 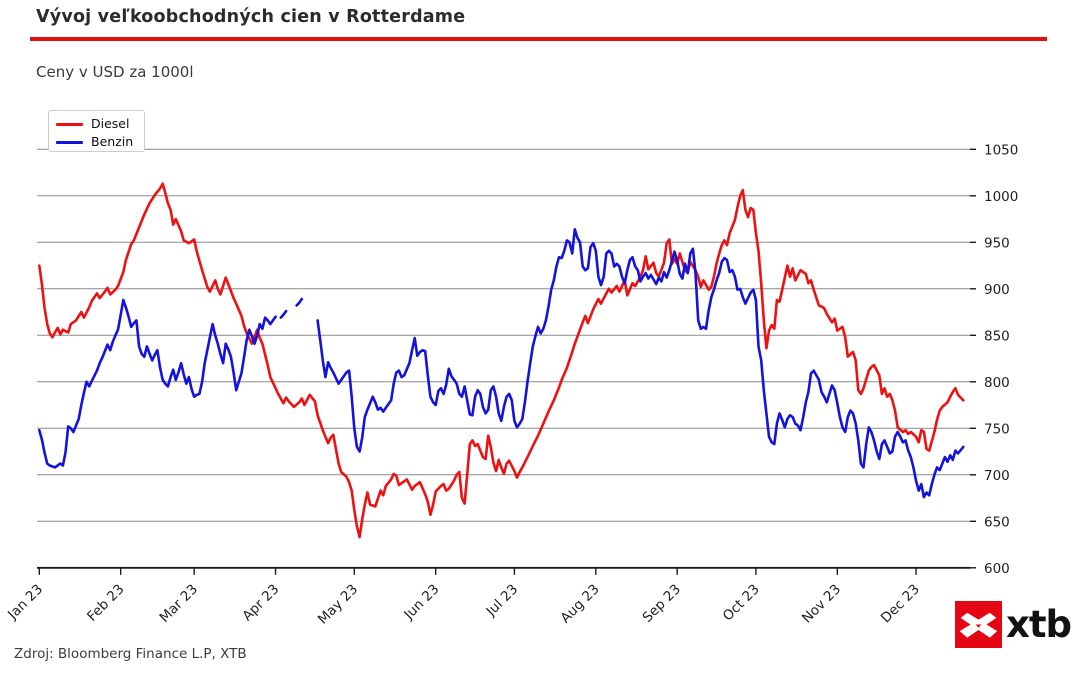 I want to click on x-tick-label: Aug 23, so click(x=579, y=603).